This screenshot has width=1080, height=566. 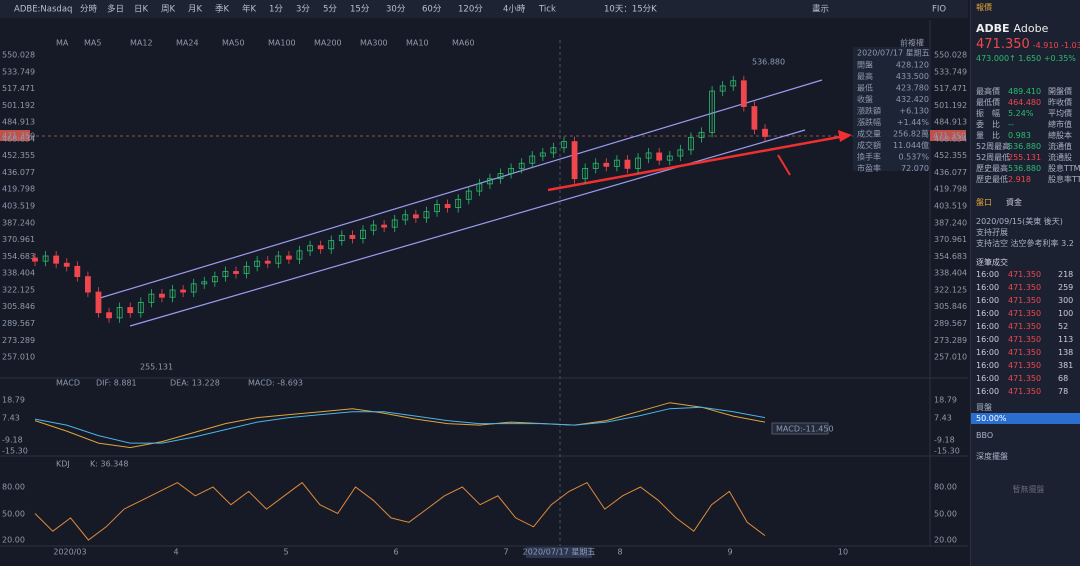 What do you see at coordinates (18, 105) in the screenshot?
I see `y-tick-label-left: 501.192` at bounding box center [18, 105].